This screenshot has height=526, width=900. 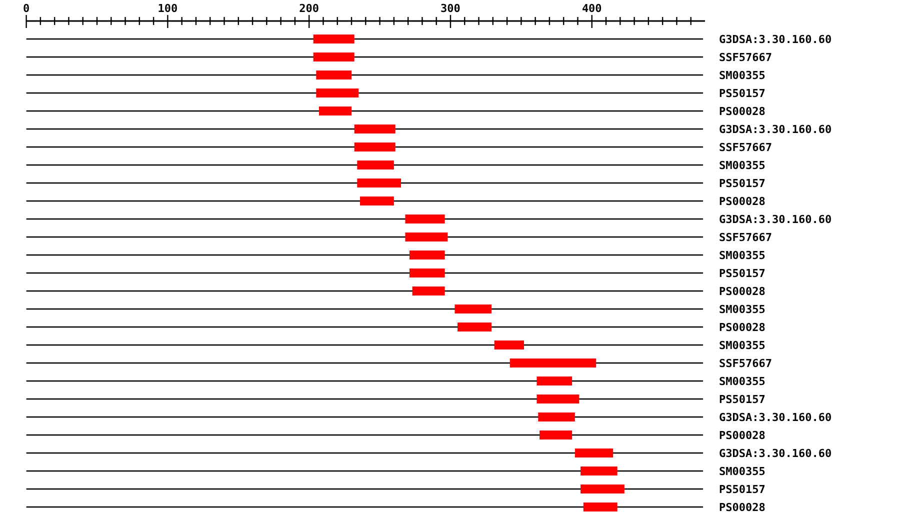 I want to click on x-tick-label: 300, so click(x=450, y=8).